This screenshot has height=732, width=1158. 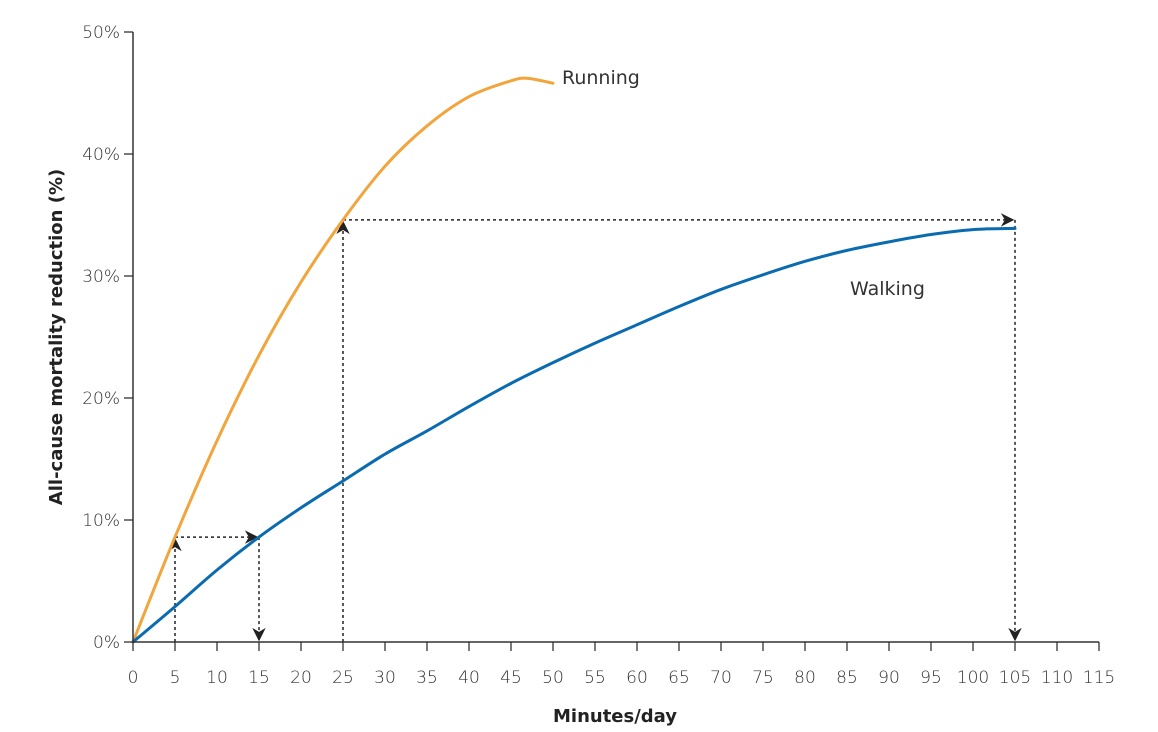 I want to click on x-tick-label: 35, so click(x=427, y=678).